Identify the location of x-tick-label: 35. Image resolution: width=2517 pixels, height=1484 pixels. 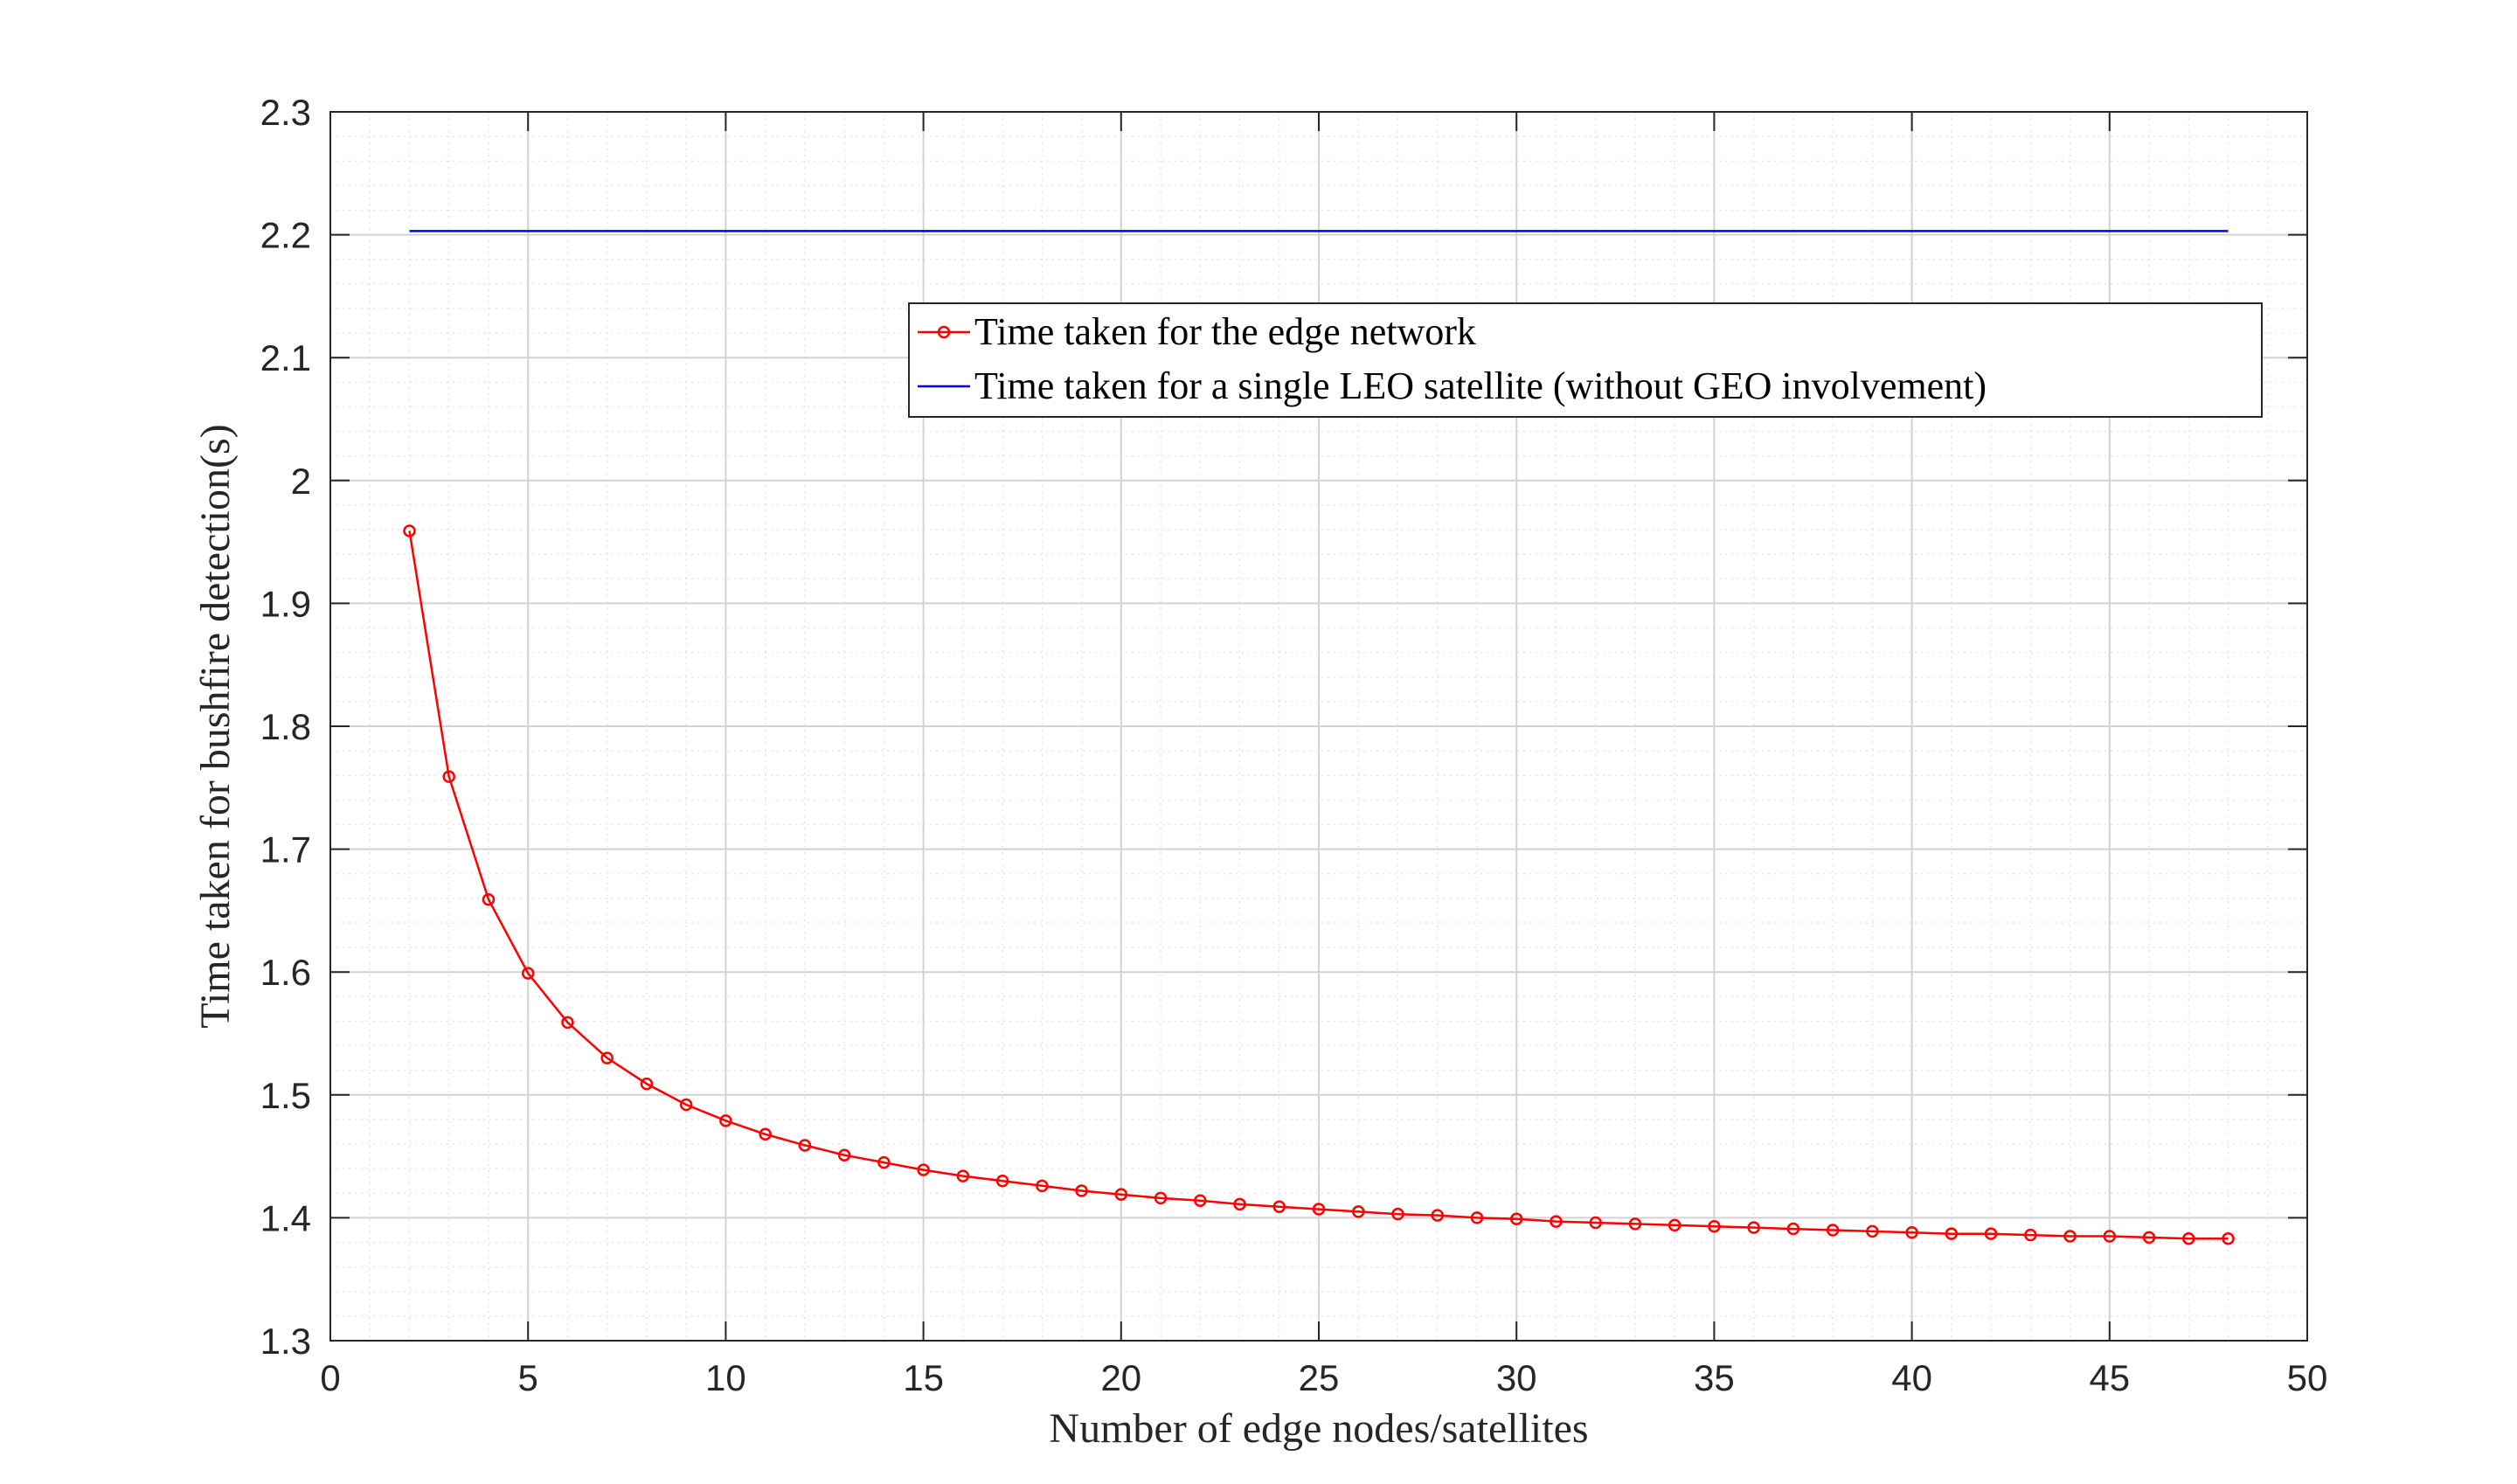
(1714, 1377).